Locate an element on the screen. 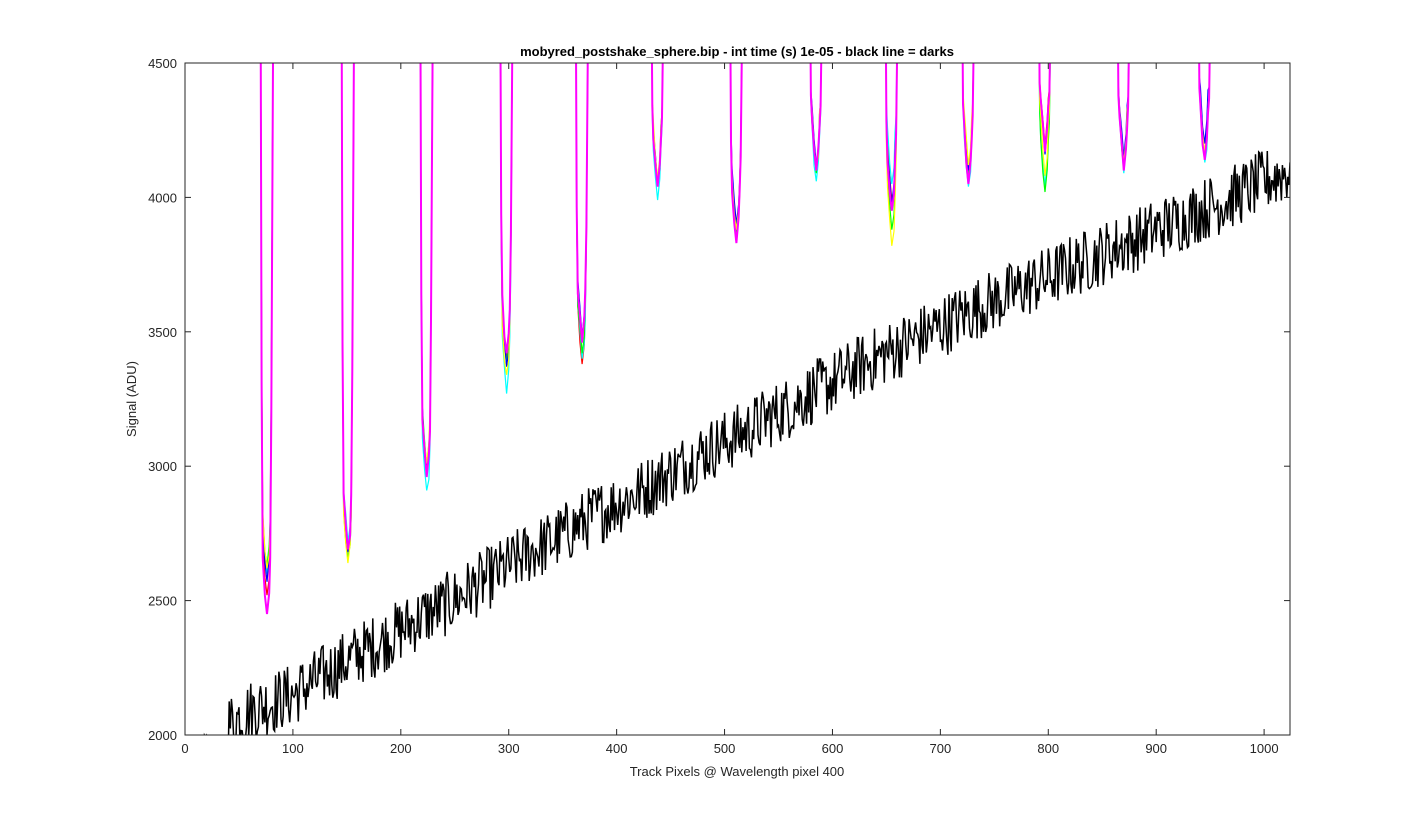  x-tick-label: 100 is located at coordinates (293, 748).